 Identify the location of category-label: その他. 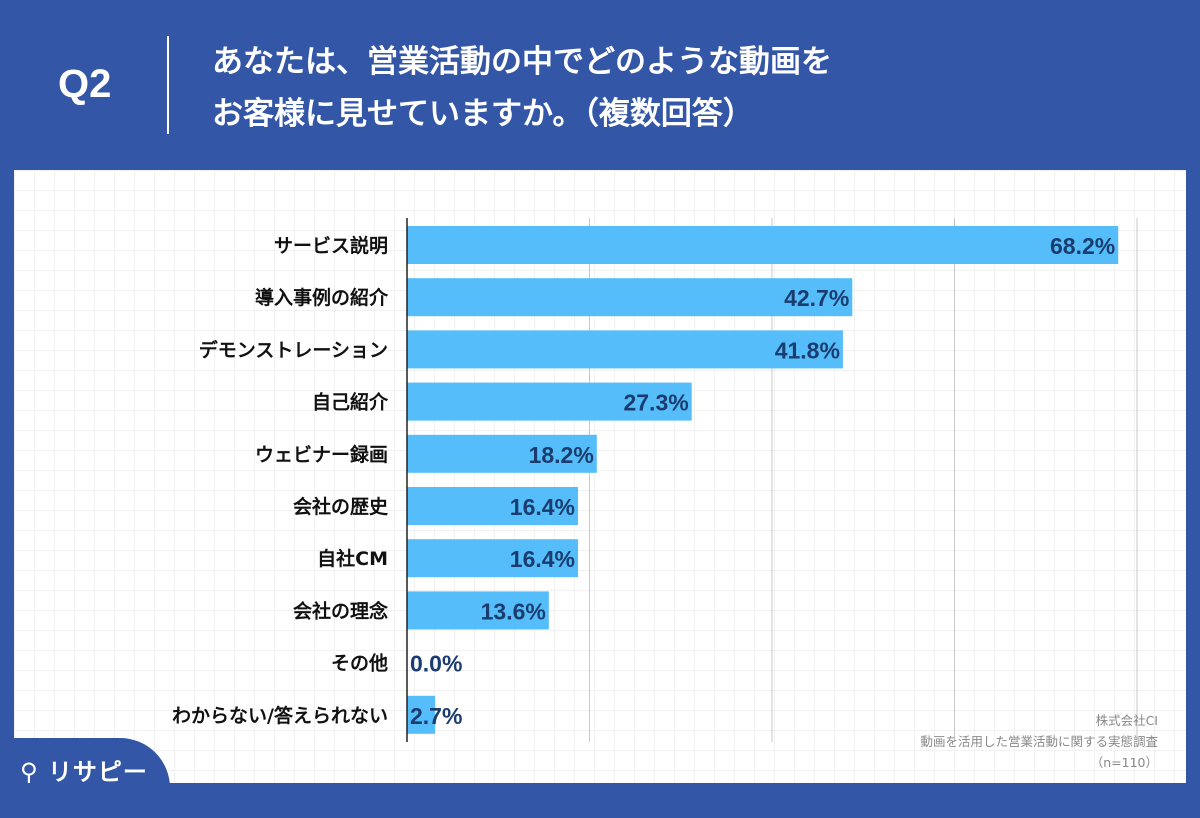
(359, 663).